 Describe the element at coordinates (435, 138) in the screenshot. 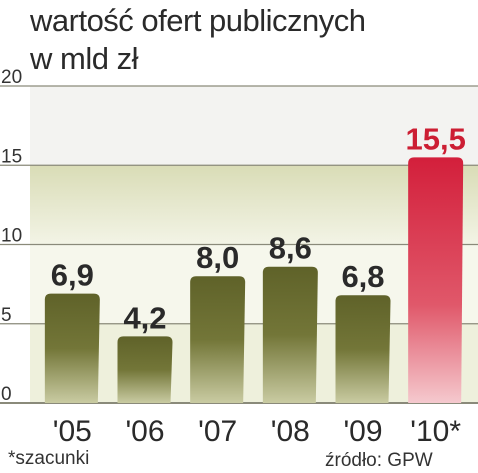

I see `bar-value-label: 15,5` at that location.